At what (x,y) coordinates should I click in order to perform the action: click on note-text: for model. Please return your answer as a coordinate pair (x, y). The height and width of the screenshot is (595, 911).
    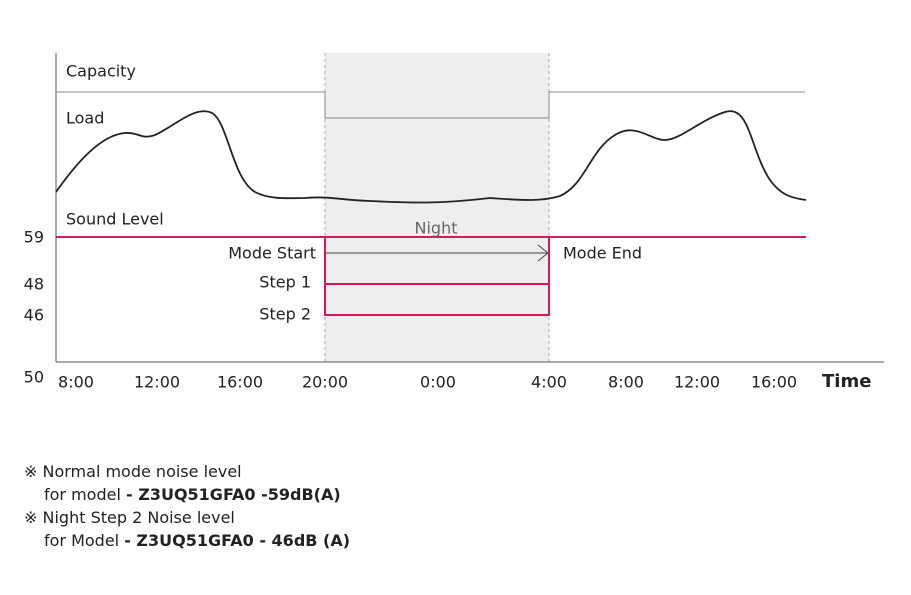
    Looking at the image, I should click on (85, 494).